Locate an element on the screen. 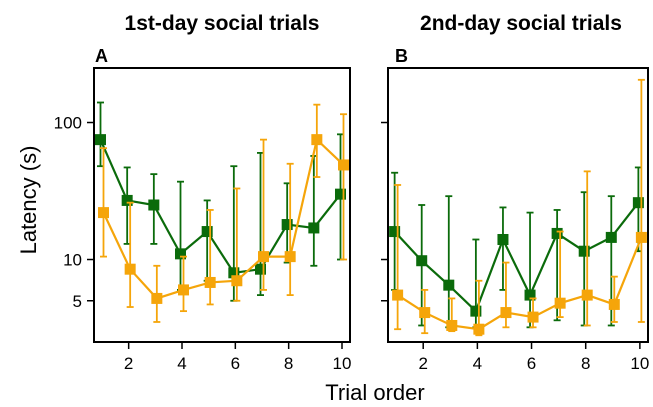  panel-a-title: 1st-day social trials is located at coordinates (222, 23).